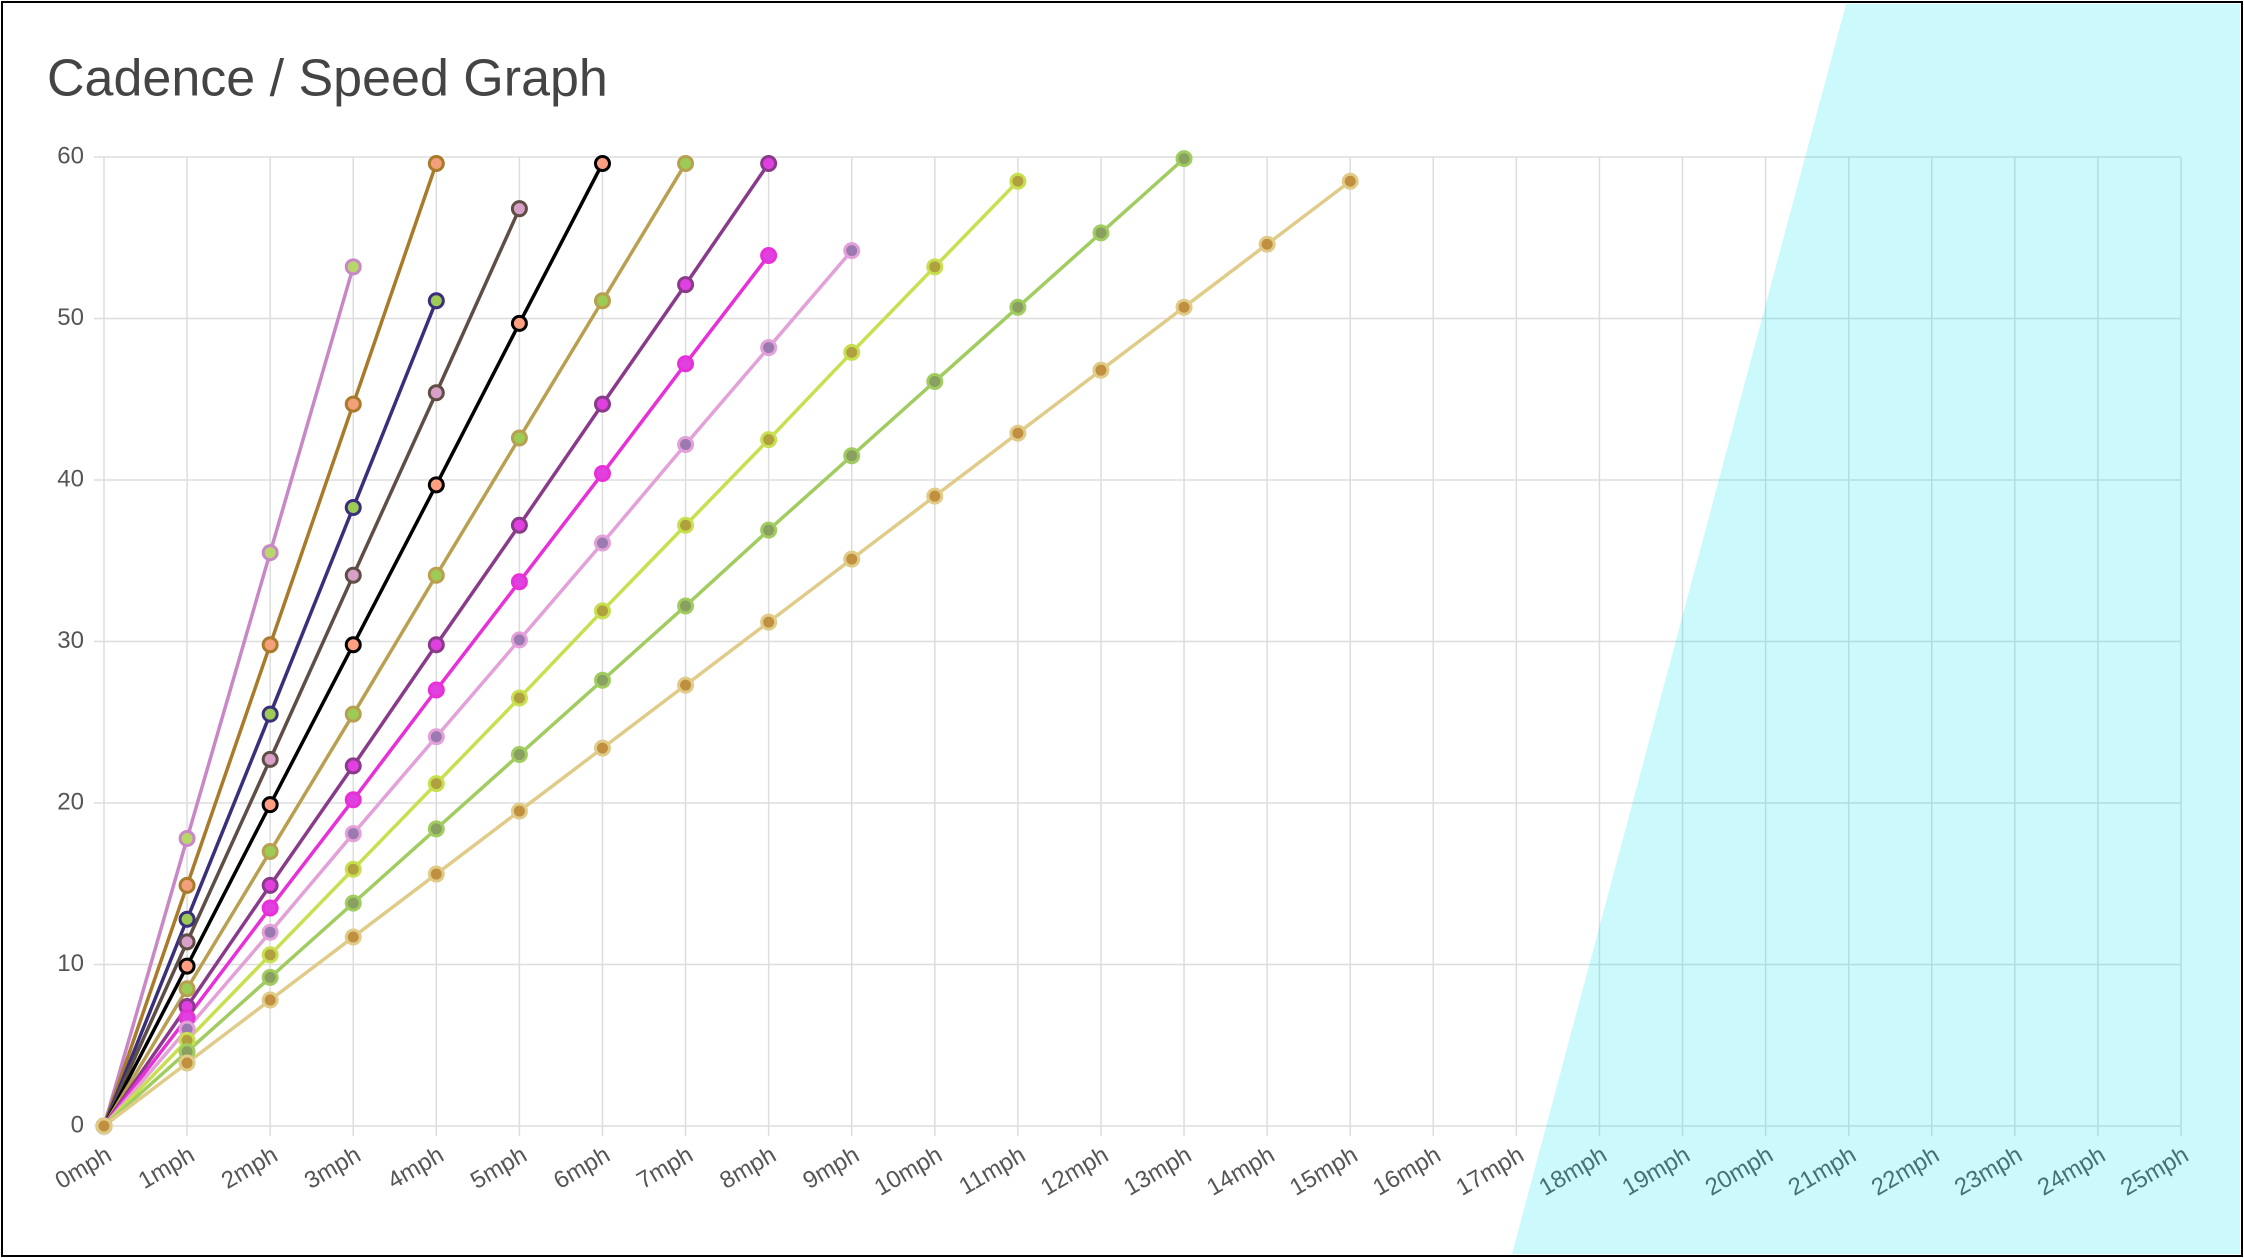 Image resolution: width=2244 pixels, height=1258 pixels. Describe the element at coordinates (70, 963) in the screenshot. I see `y-tick-label: 10` at that location.